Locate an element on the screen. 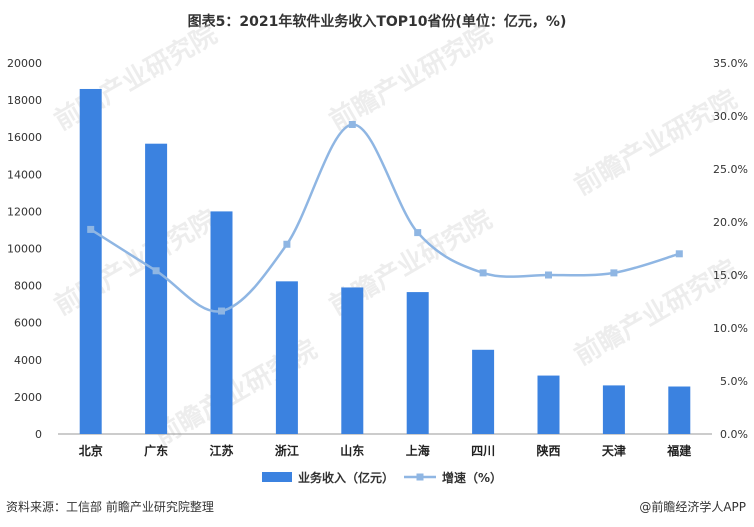  y-left-tick-label: 14000 is located at coordinates (24, 174).